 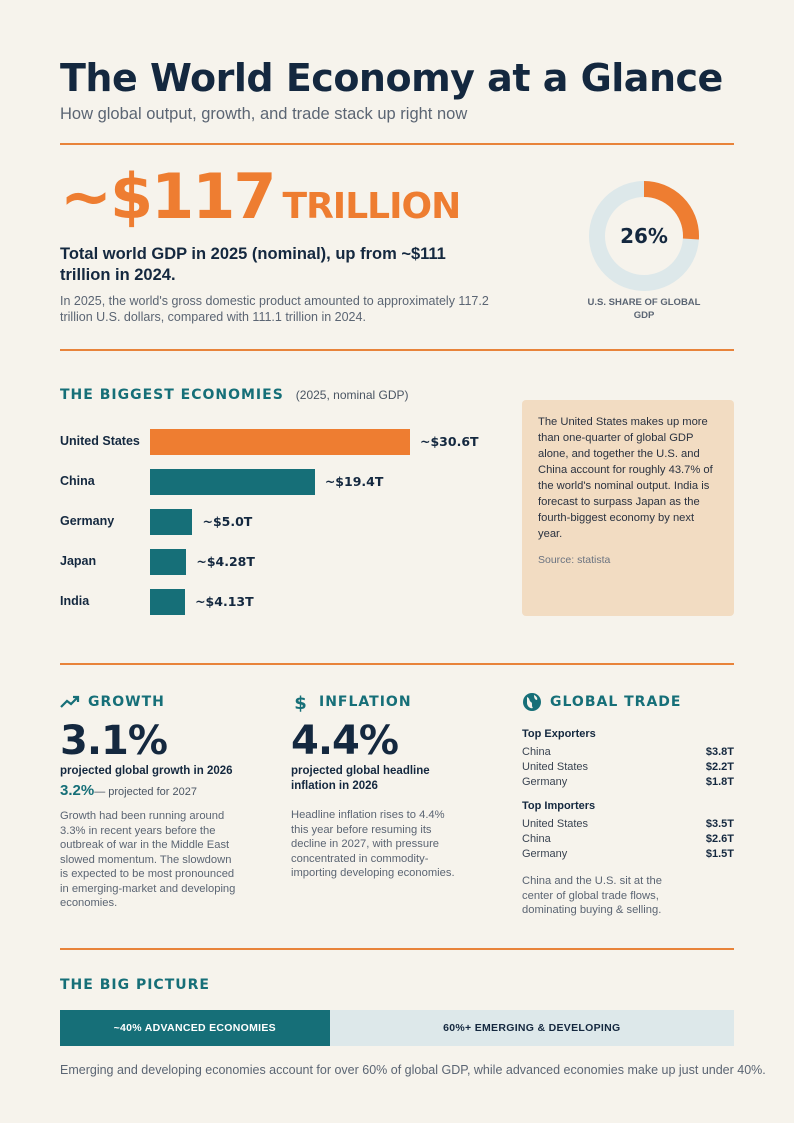 I want to click on bar-value-label: ~$4.13T, so click(x=224, y=601).